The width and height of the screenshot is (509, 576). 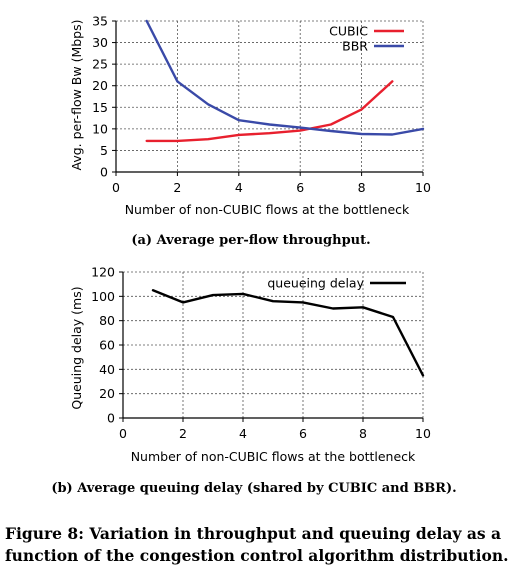 I want to click on throughput-y-tick-label: 25, so click(x=100, y=64).